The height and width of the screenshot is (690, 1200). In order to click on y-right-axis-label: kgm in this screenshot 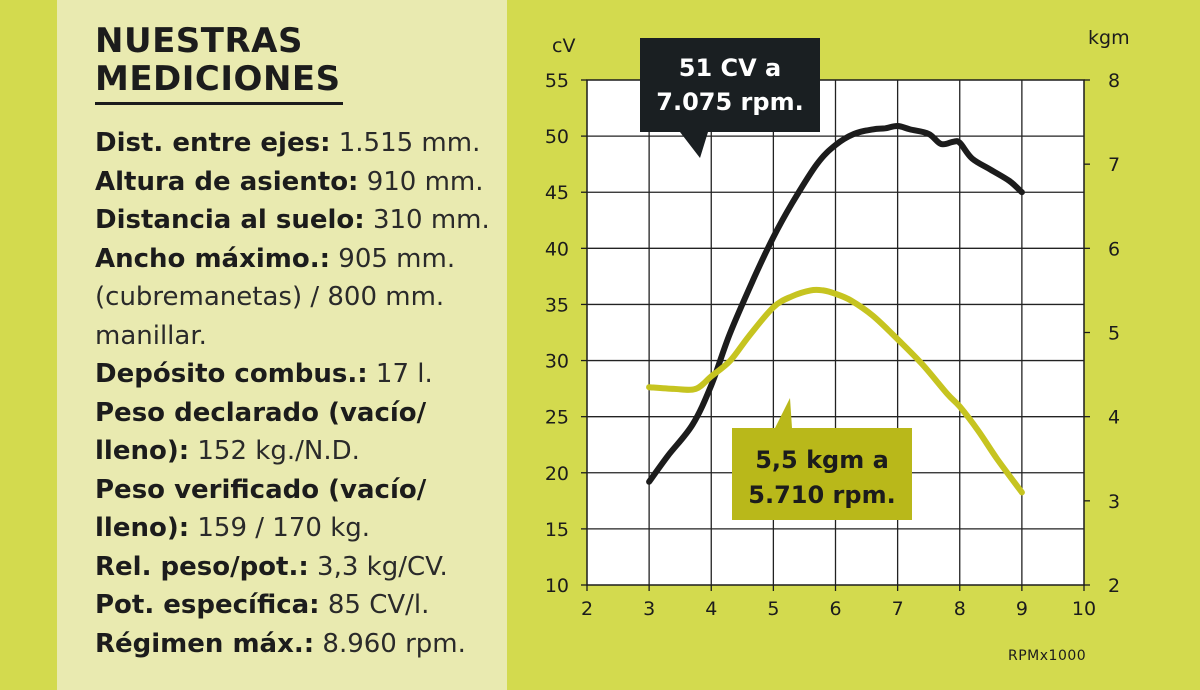, I will do `click(1109, 38)`.